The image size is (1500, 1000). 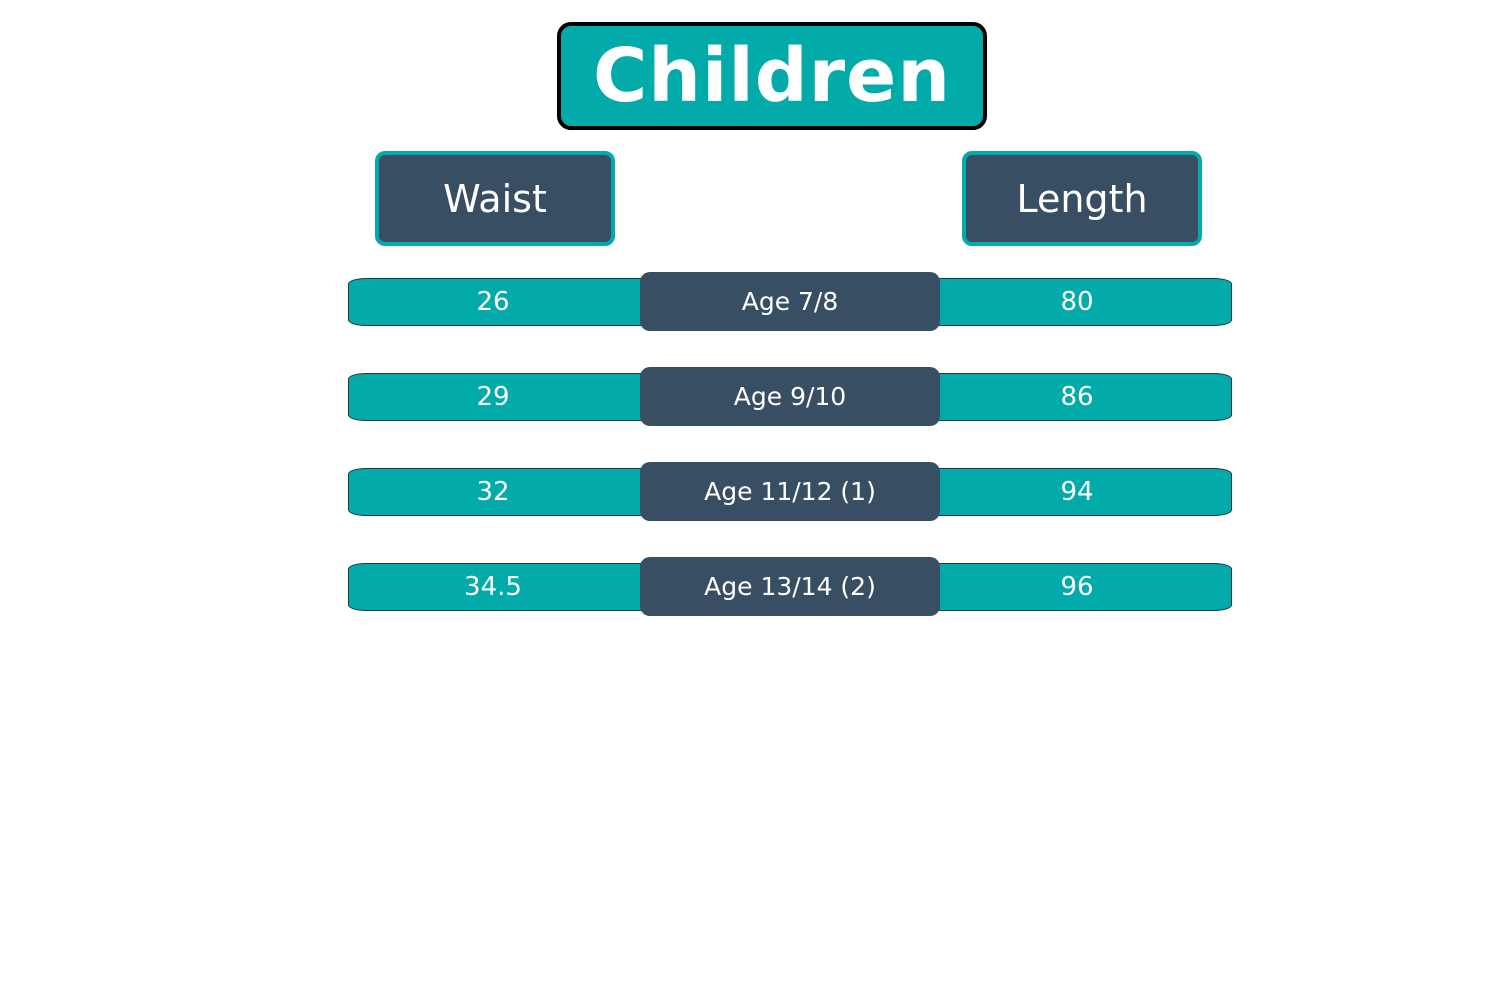 I want to click on size-row: 29 86 Age 9/10, so click(x=790, y=397).